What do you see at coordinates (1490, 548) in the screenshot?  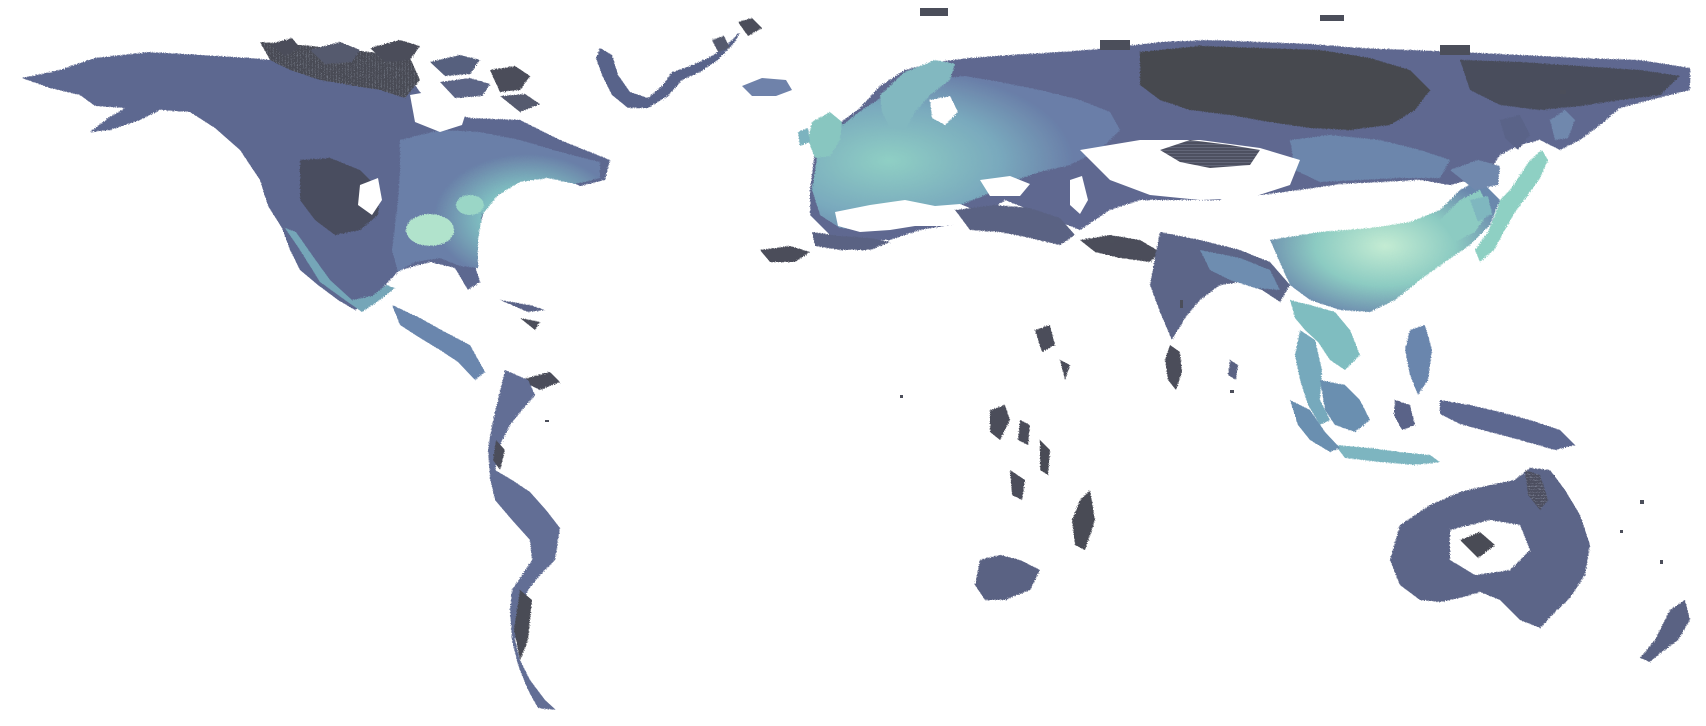 I see `australia` at bounding box center [1490, 548].